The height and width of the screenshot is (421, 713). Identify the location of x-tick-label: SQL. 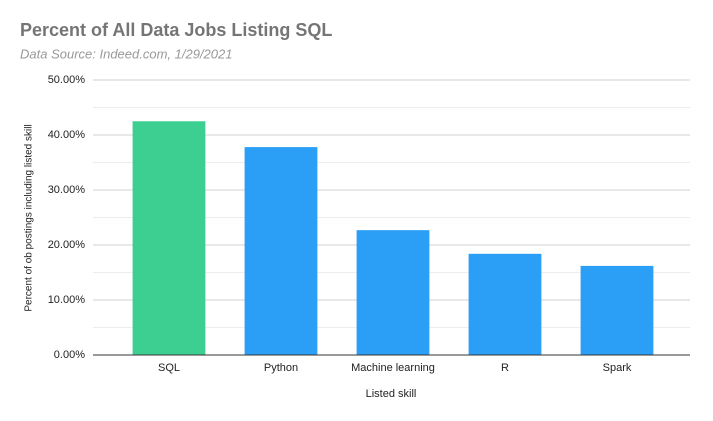
(169, 368).